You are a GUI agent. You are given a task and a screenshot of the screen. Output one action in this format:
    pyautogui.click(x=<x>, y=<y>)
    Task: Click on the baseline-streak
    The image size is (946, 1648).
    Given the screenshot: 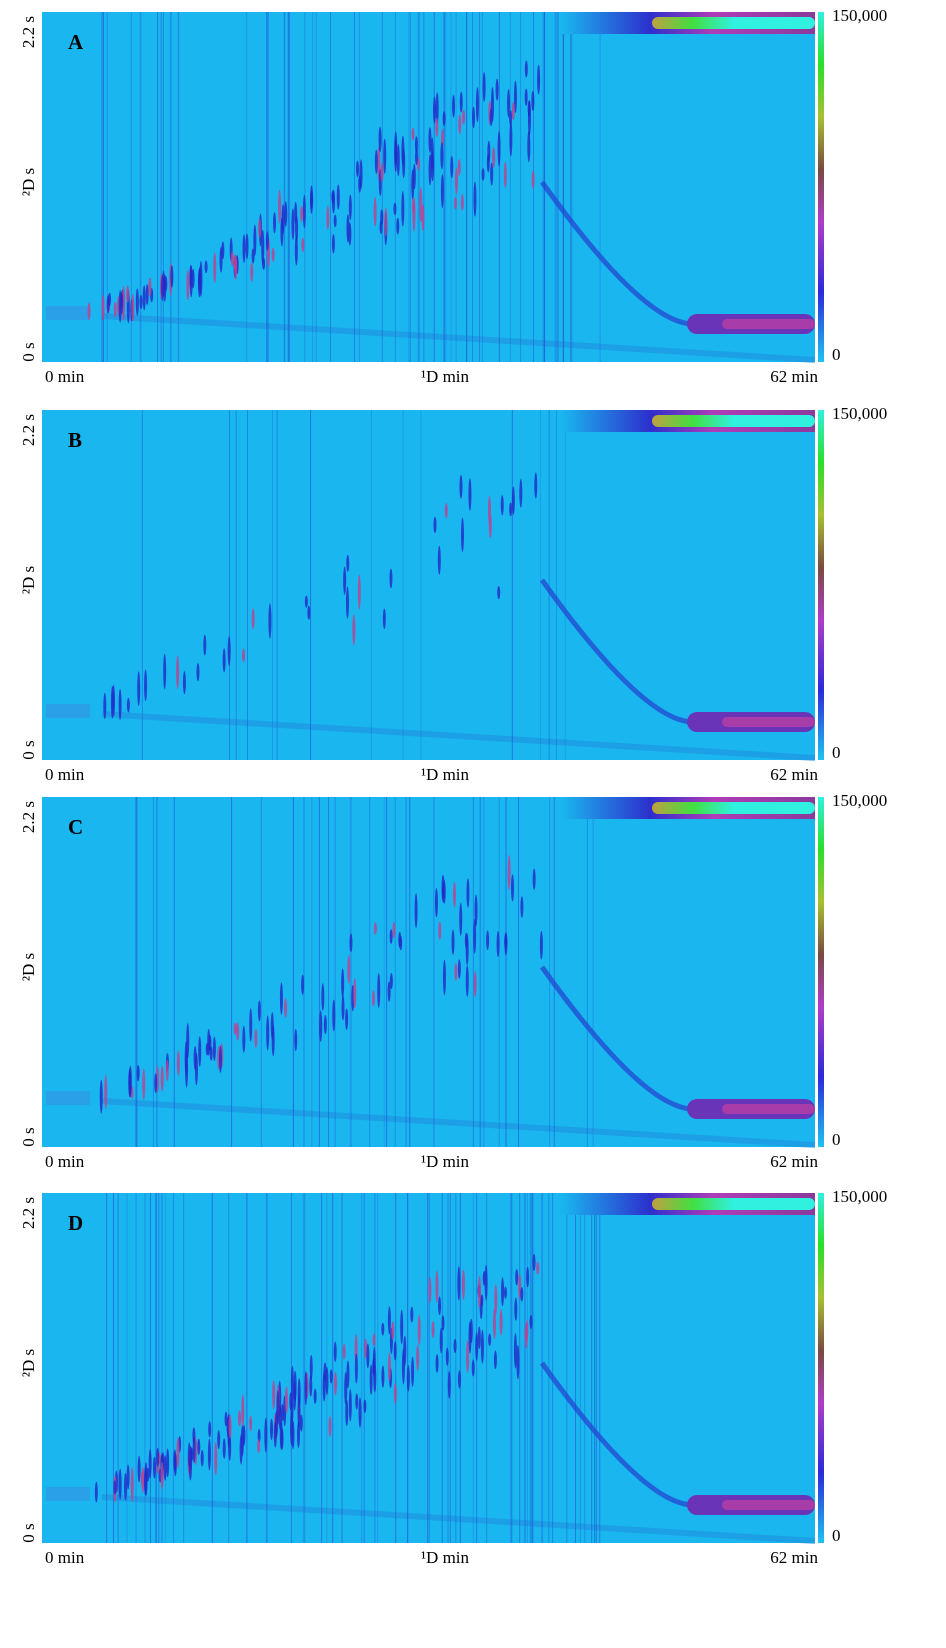 What is the action you would take?
    pyautogui.click(x=458, y=736)
    